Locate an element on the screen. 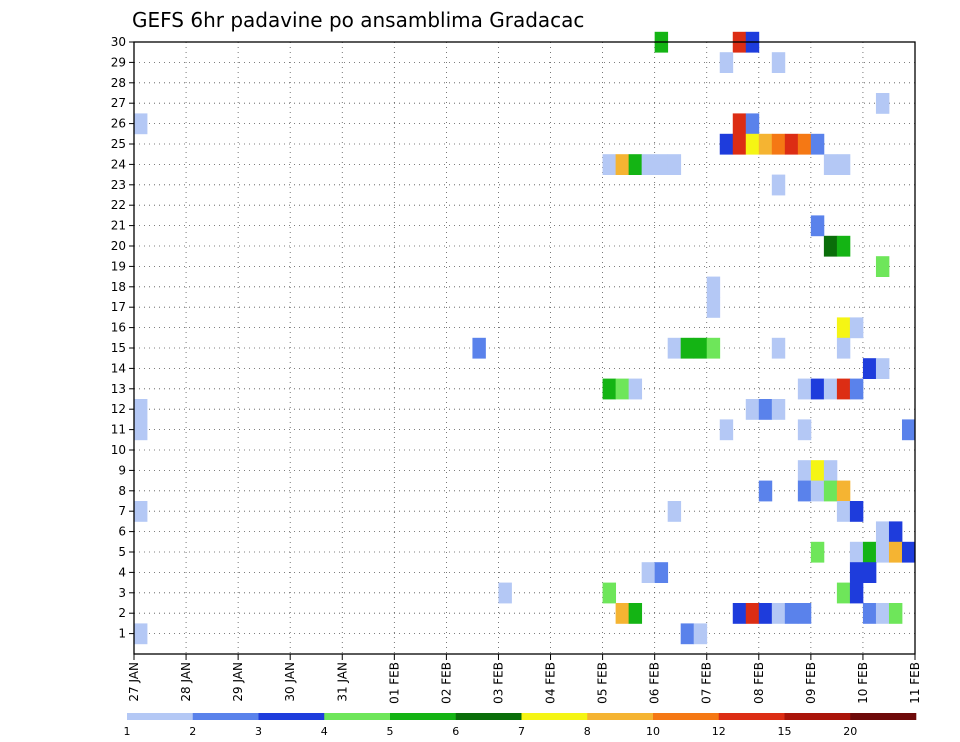 The height and width of the screenshot is (742, 960). y-tick-label: 19 is located at coordinates (118, 266).